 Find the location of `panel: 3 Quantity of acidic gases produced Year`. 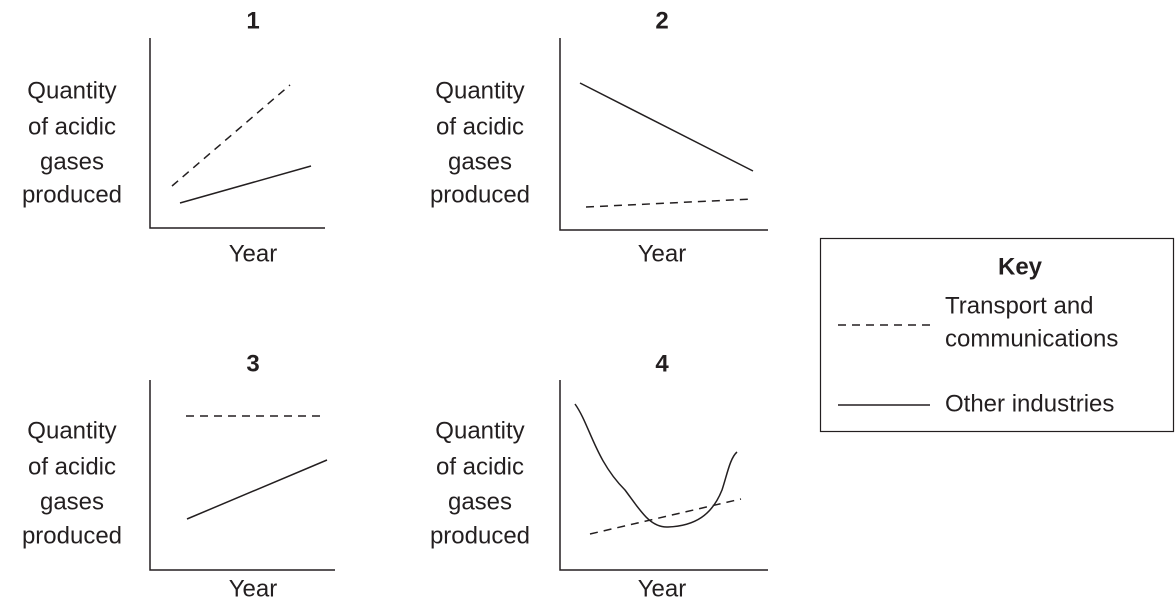

panel: 3 Quantity of acidic gases produced Year is located at coordinates (178, 475).